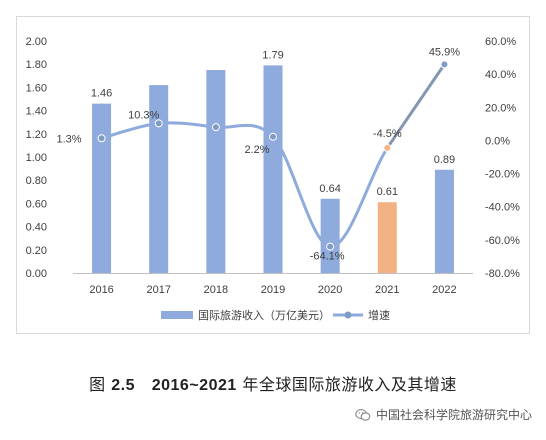 This screenshot has height=440, width=546. I want to click on y-right-tick-label: 20.0%, so click(500, 108).